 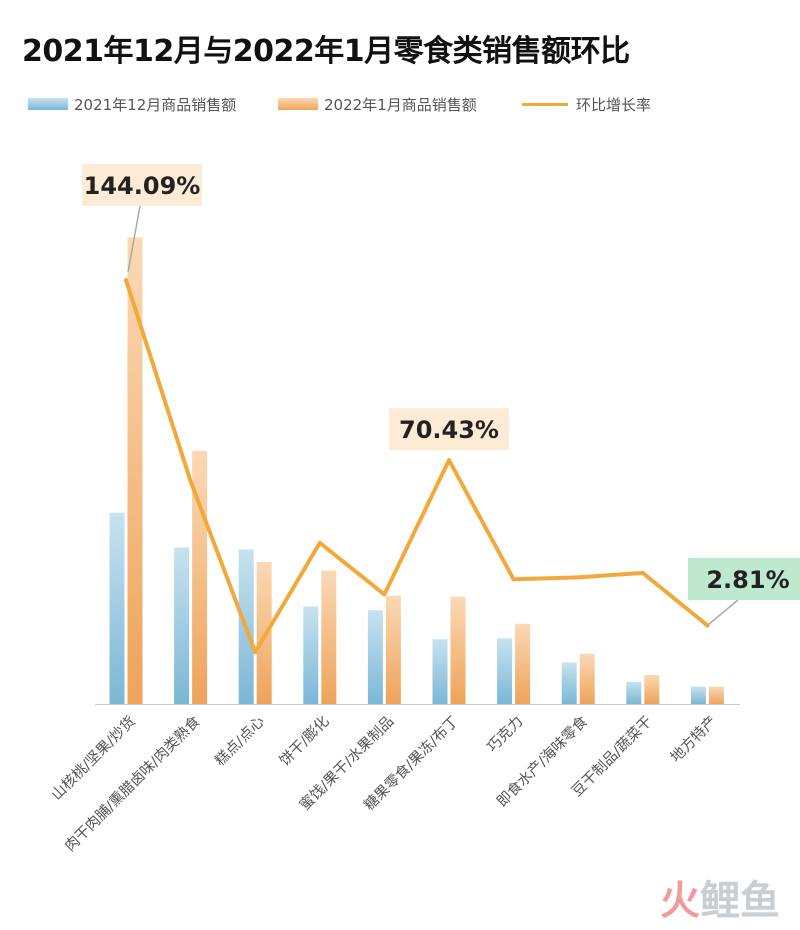 What do you see at coordinates (298, 104) in the screenshot?
I see `legend-swatch-jan` at bounding box center [298, 104].